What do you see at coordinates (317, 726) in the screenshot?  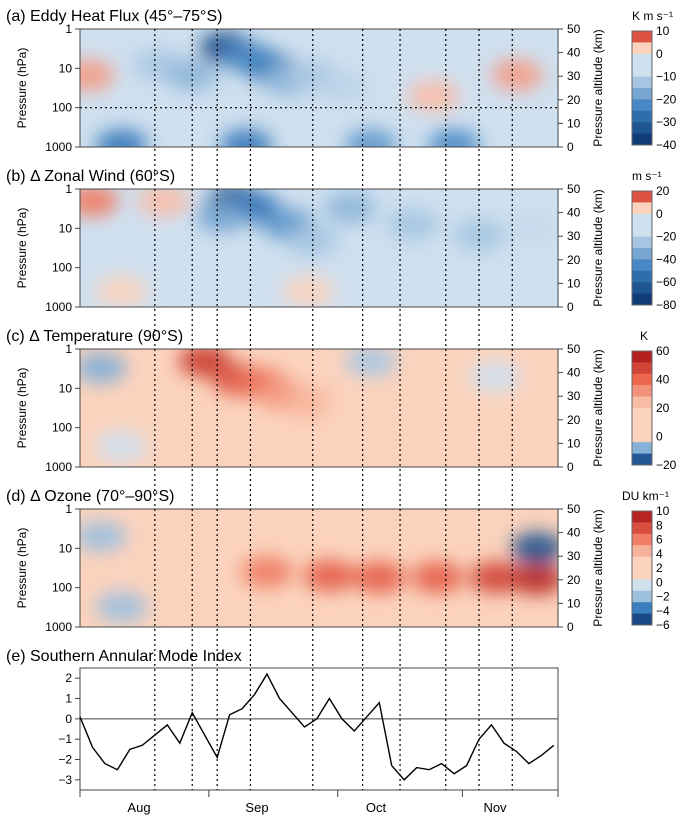 I see `sam-series-line` at bounding box center [317, 726].